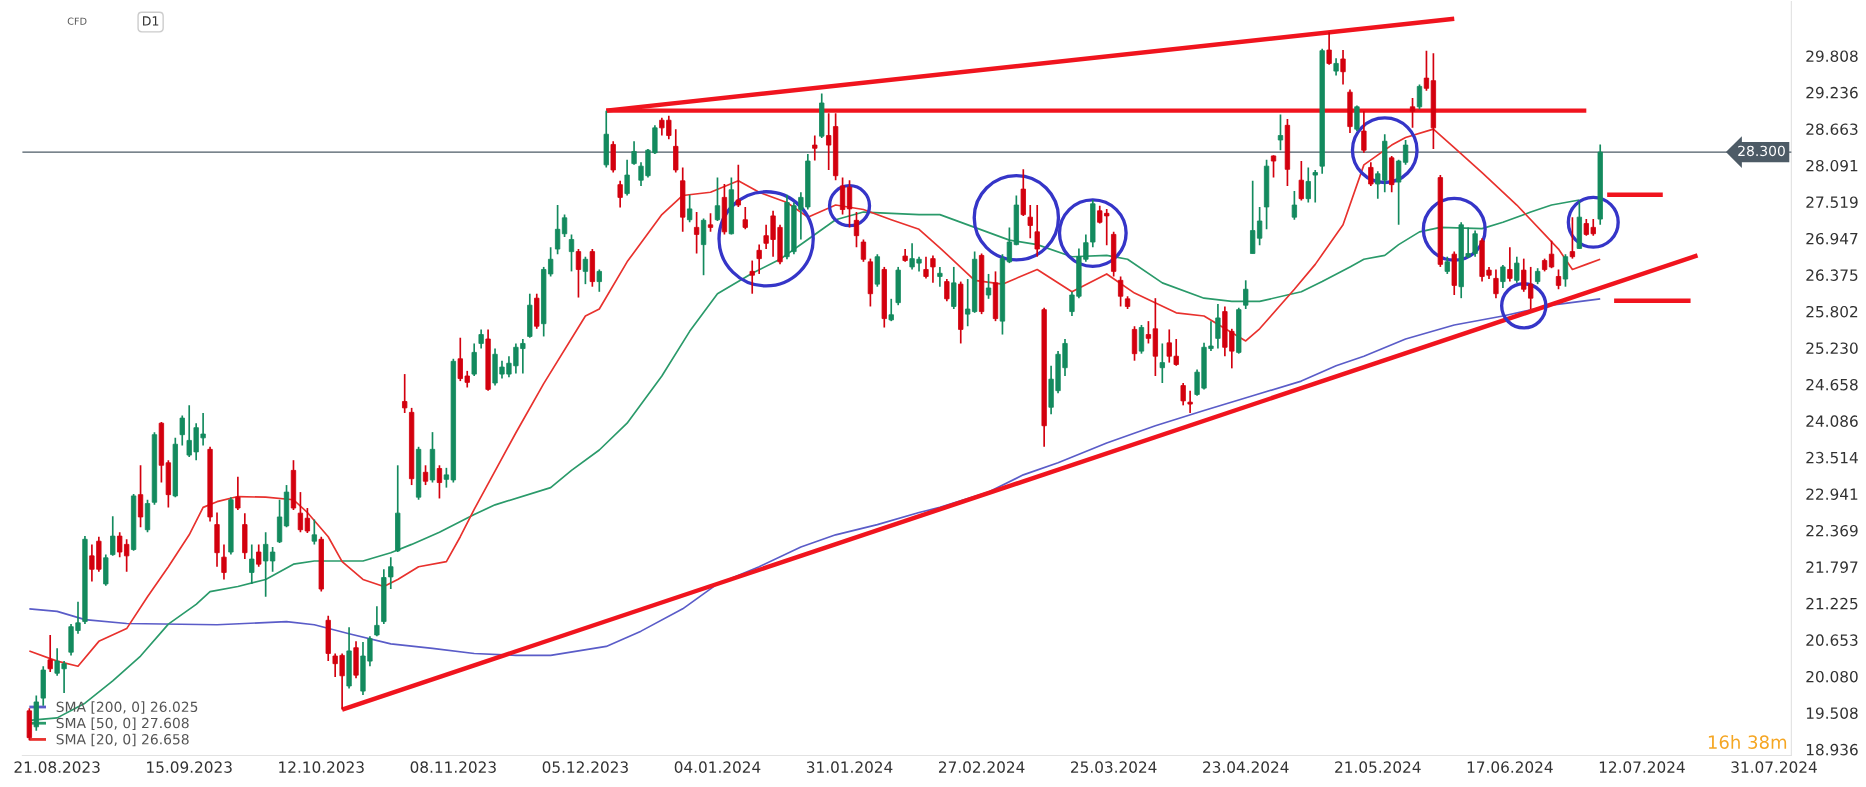 The height and width of the screenshot is (787, 1866). What do you see at coordinates (1832, 713) in the screenshot?
I see `y-tick-label: 19.508` at bounding box center [1832, 713].